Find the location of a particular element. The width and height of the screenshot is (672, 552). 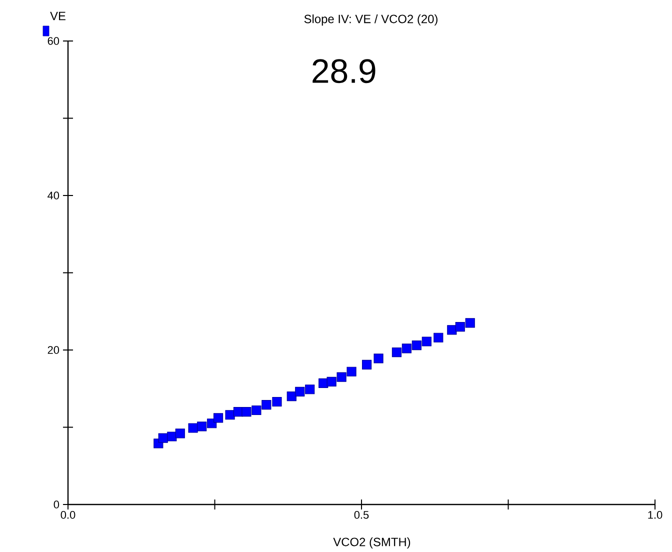

y-tick-label: 20 is located at coordinates (54, 350).